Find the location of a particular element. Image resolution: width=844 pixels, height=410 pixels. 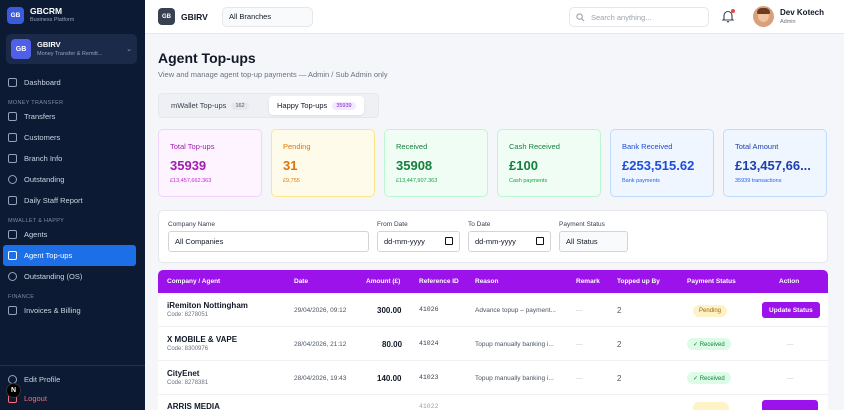

calendar-icon is located at coordinates (449, 241).